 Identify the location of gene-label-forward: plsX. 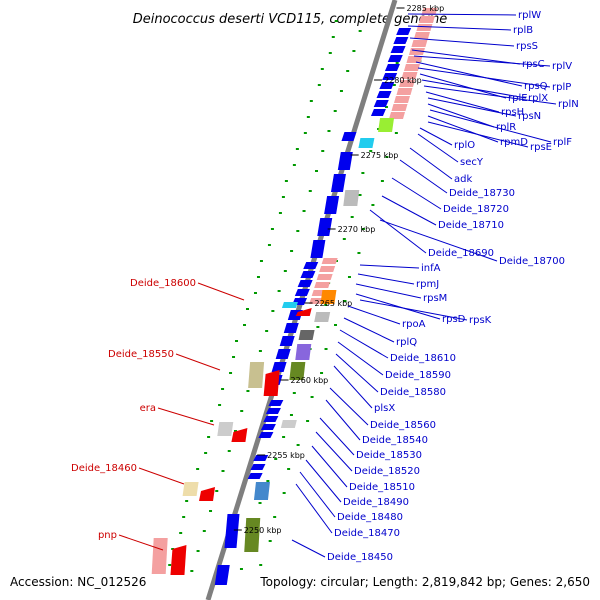
(384, 408).